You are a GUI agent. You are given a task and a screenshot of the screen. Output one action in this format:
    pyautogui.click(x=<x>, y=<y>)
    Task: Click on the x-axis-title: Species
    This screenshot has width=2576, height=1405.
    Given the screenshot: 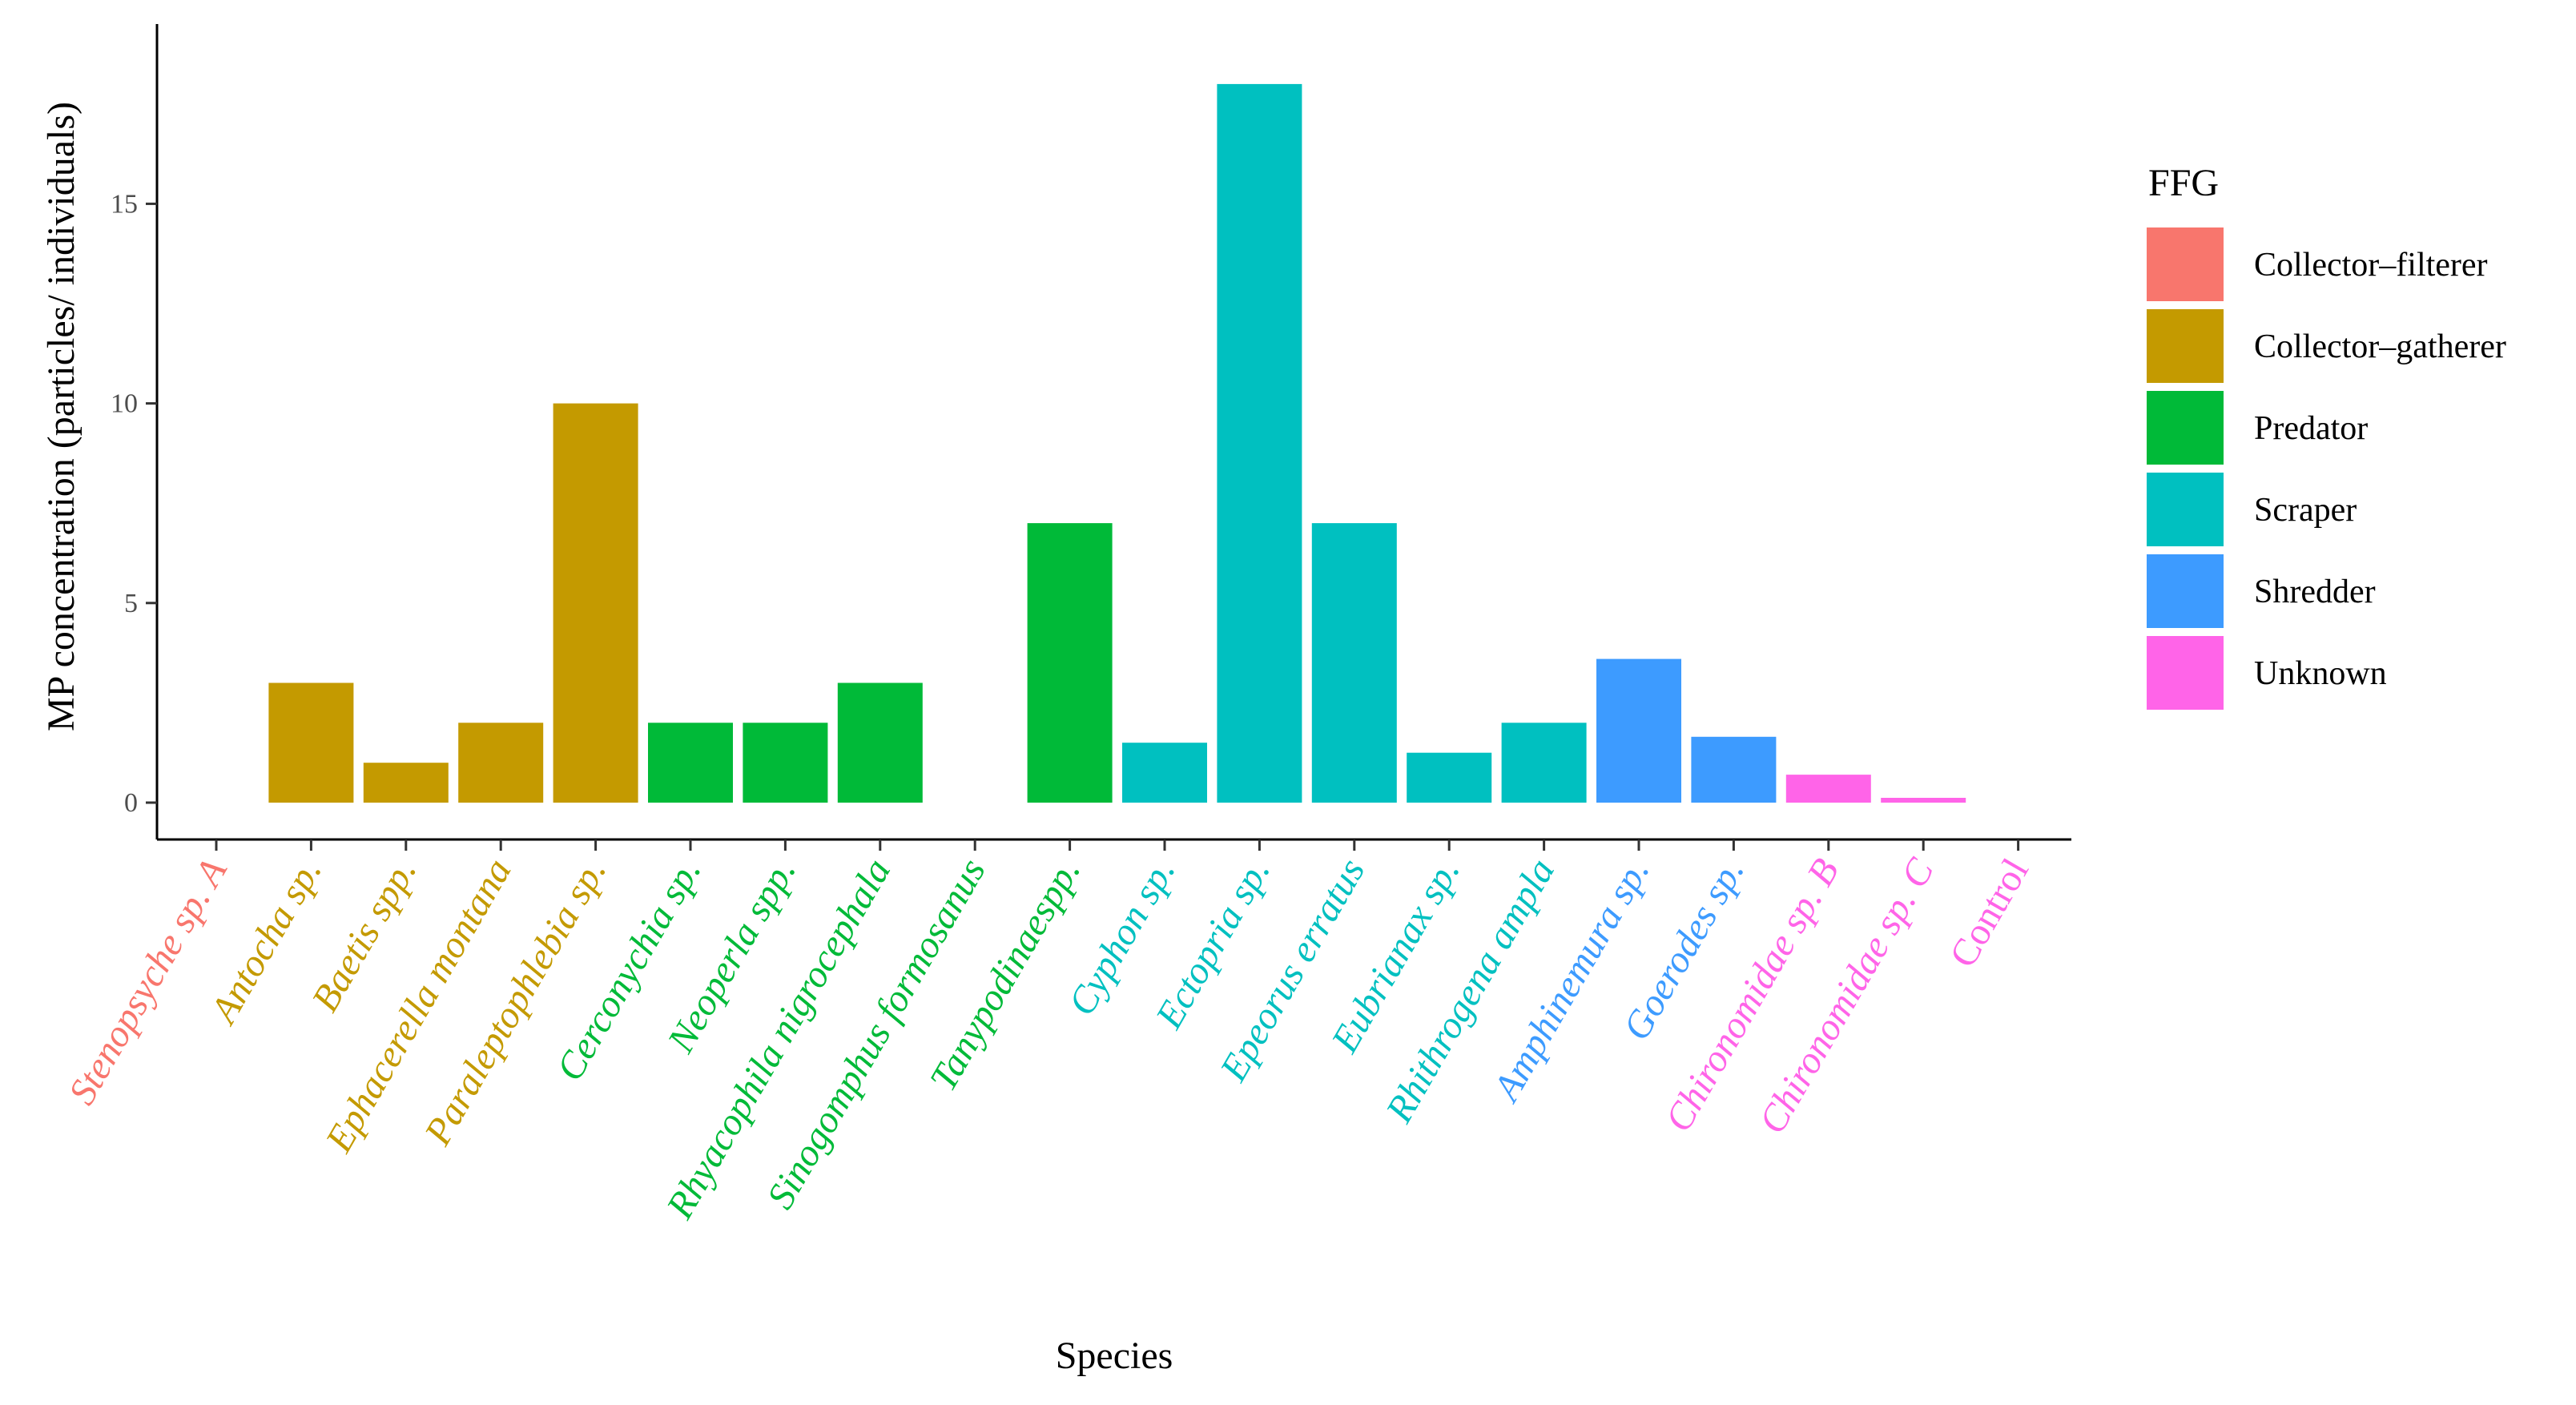 What is the action you would take?
    pyautogui.click(x=1114, y=1356)
    